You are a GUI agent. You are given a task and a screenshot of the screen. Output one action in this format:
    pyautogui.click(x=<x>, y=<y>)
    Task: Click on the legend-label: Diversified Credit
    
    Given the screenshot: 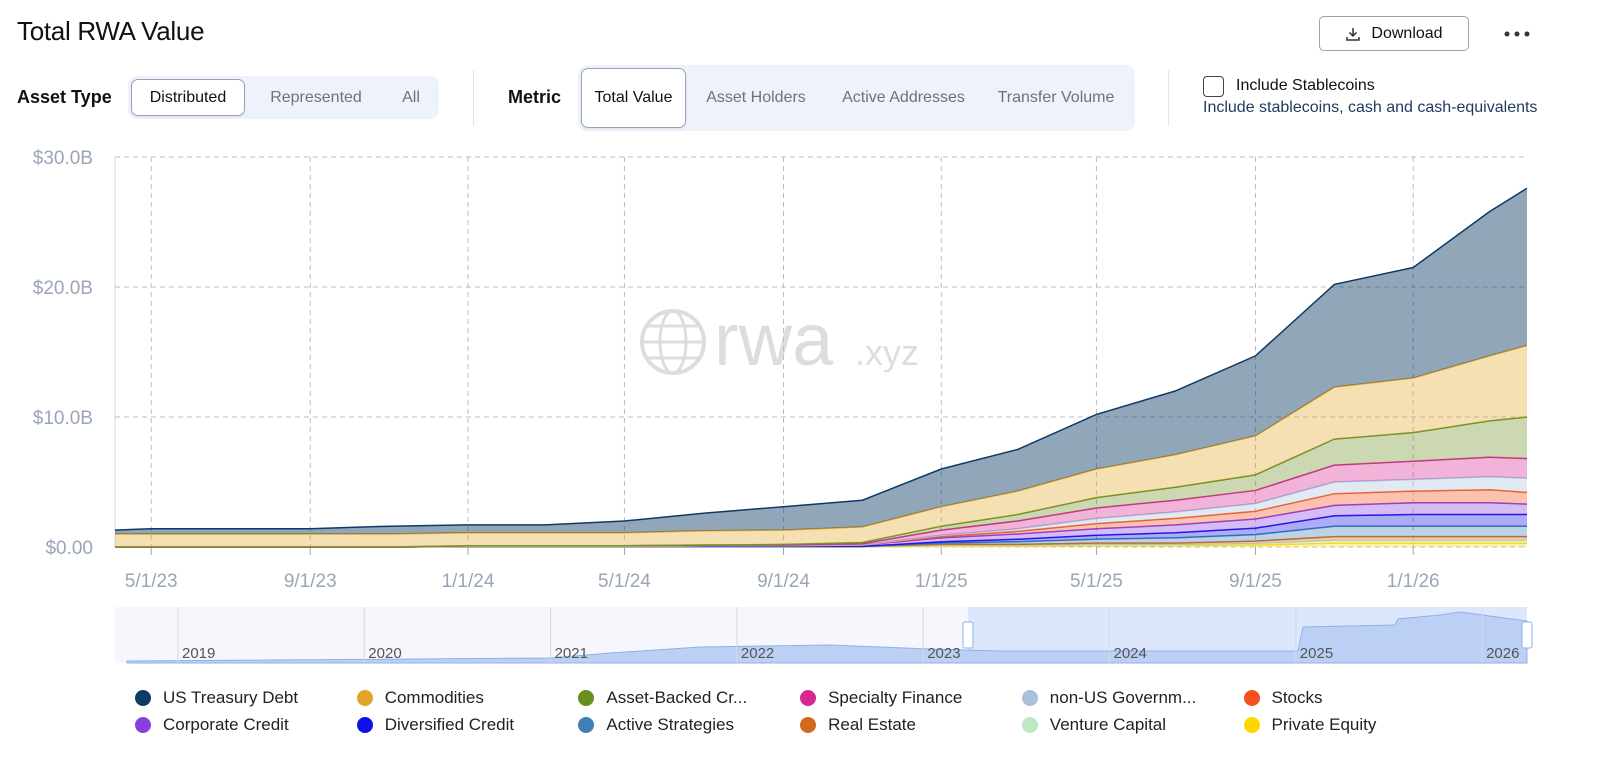 What is the action you would take?
    pyautogui.click(x=449, y=724)
    